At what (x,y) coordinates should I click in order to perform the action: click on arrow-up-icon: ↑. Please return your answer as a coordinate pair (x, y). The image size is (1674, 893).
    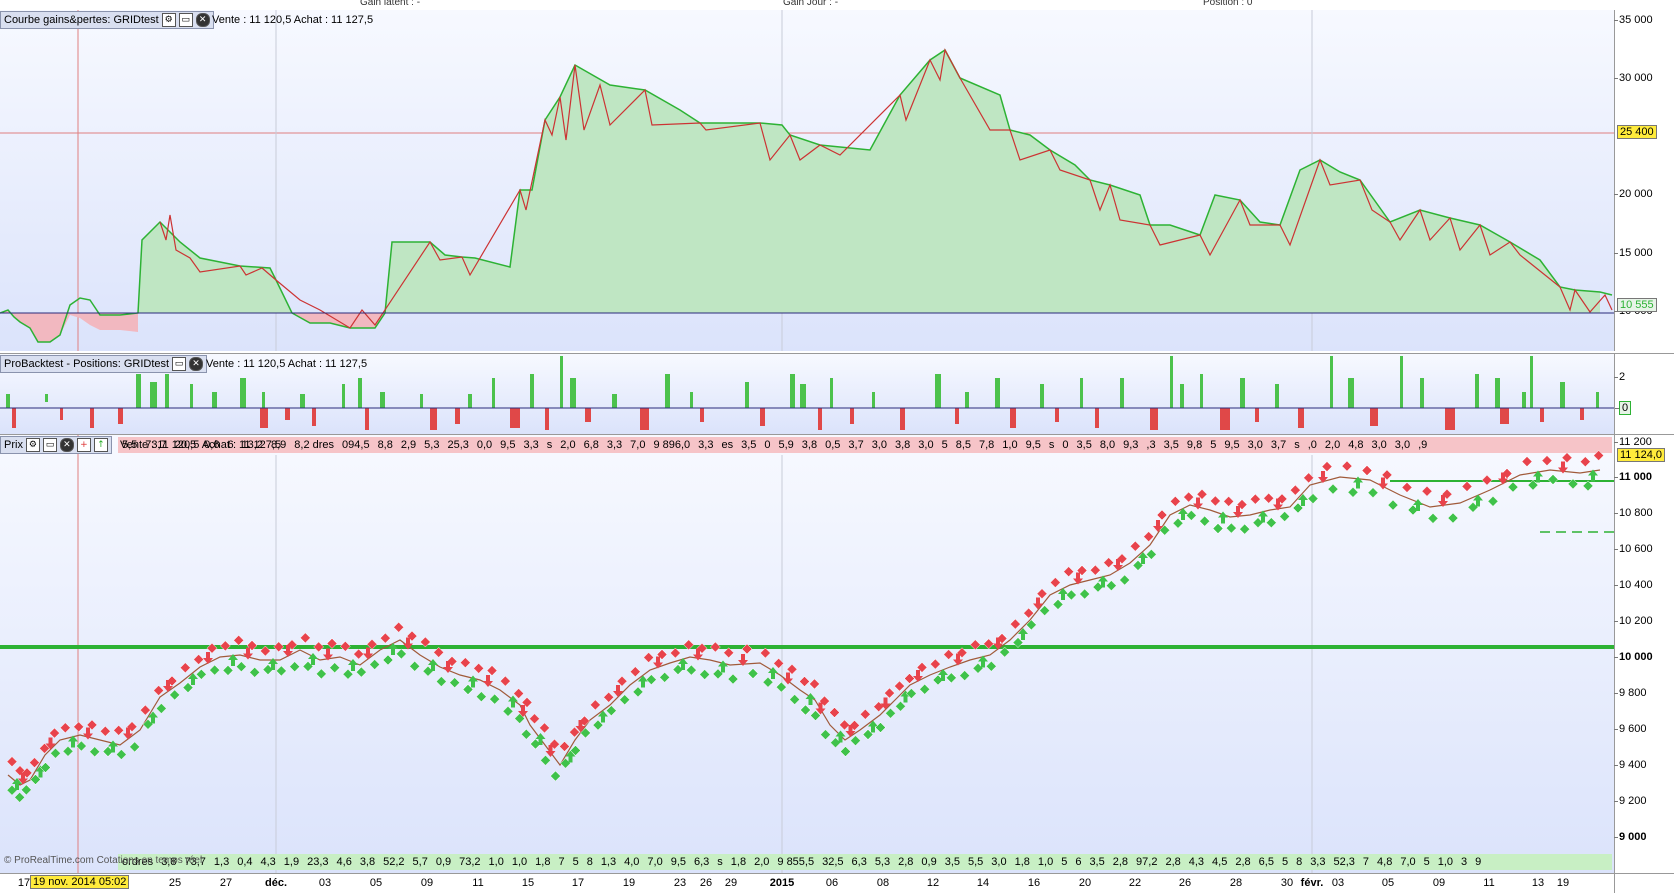
    Looking at the image, I should click on (100, 445).